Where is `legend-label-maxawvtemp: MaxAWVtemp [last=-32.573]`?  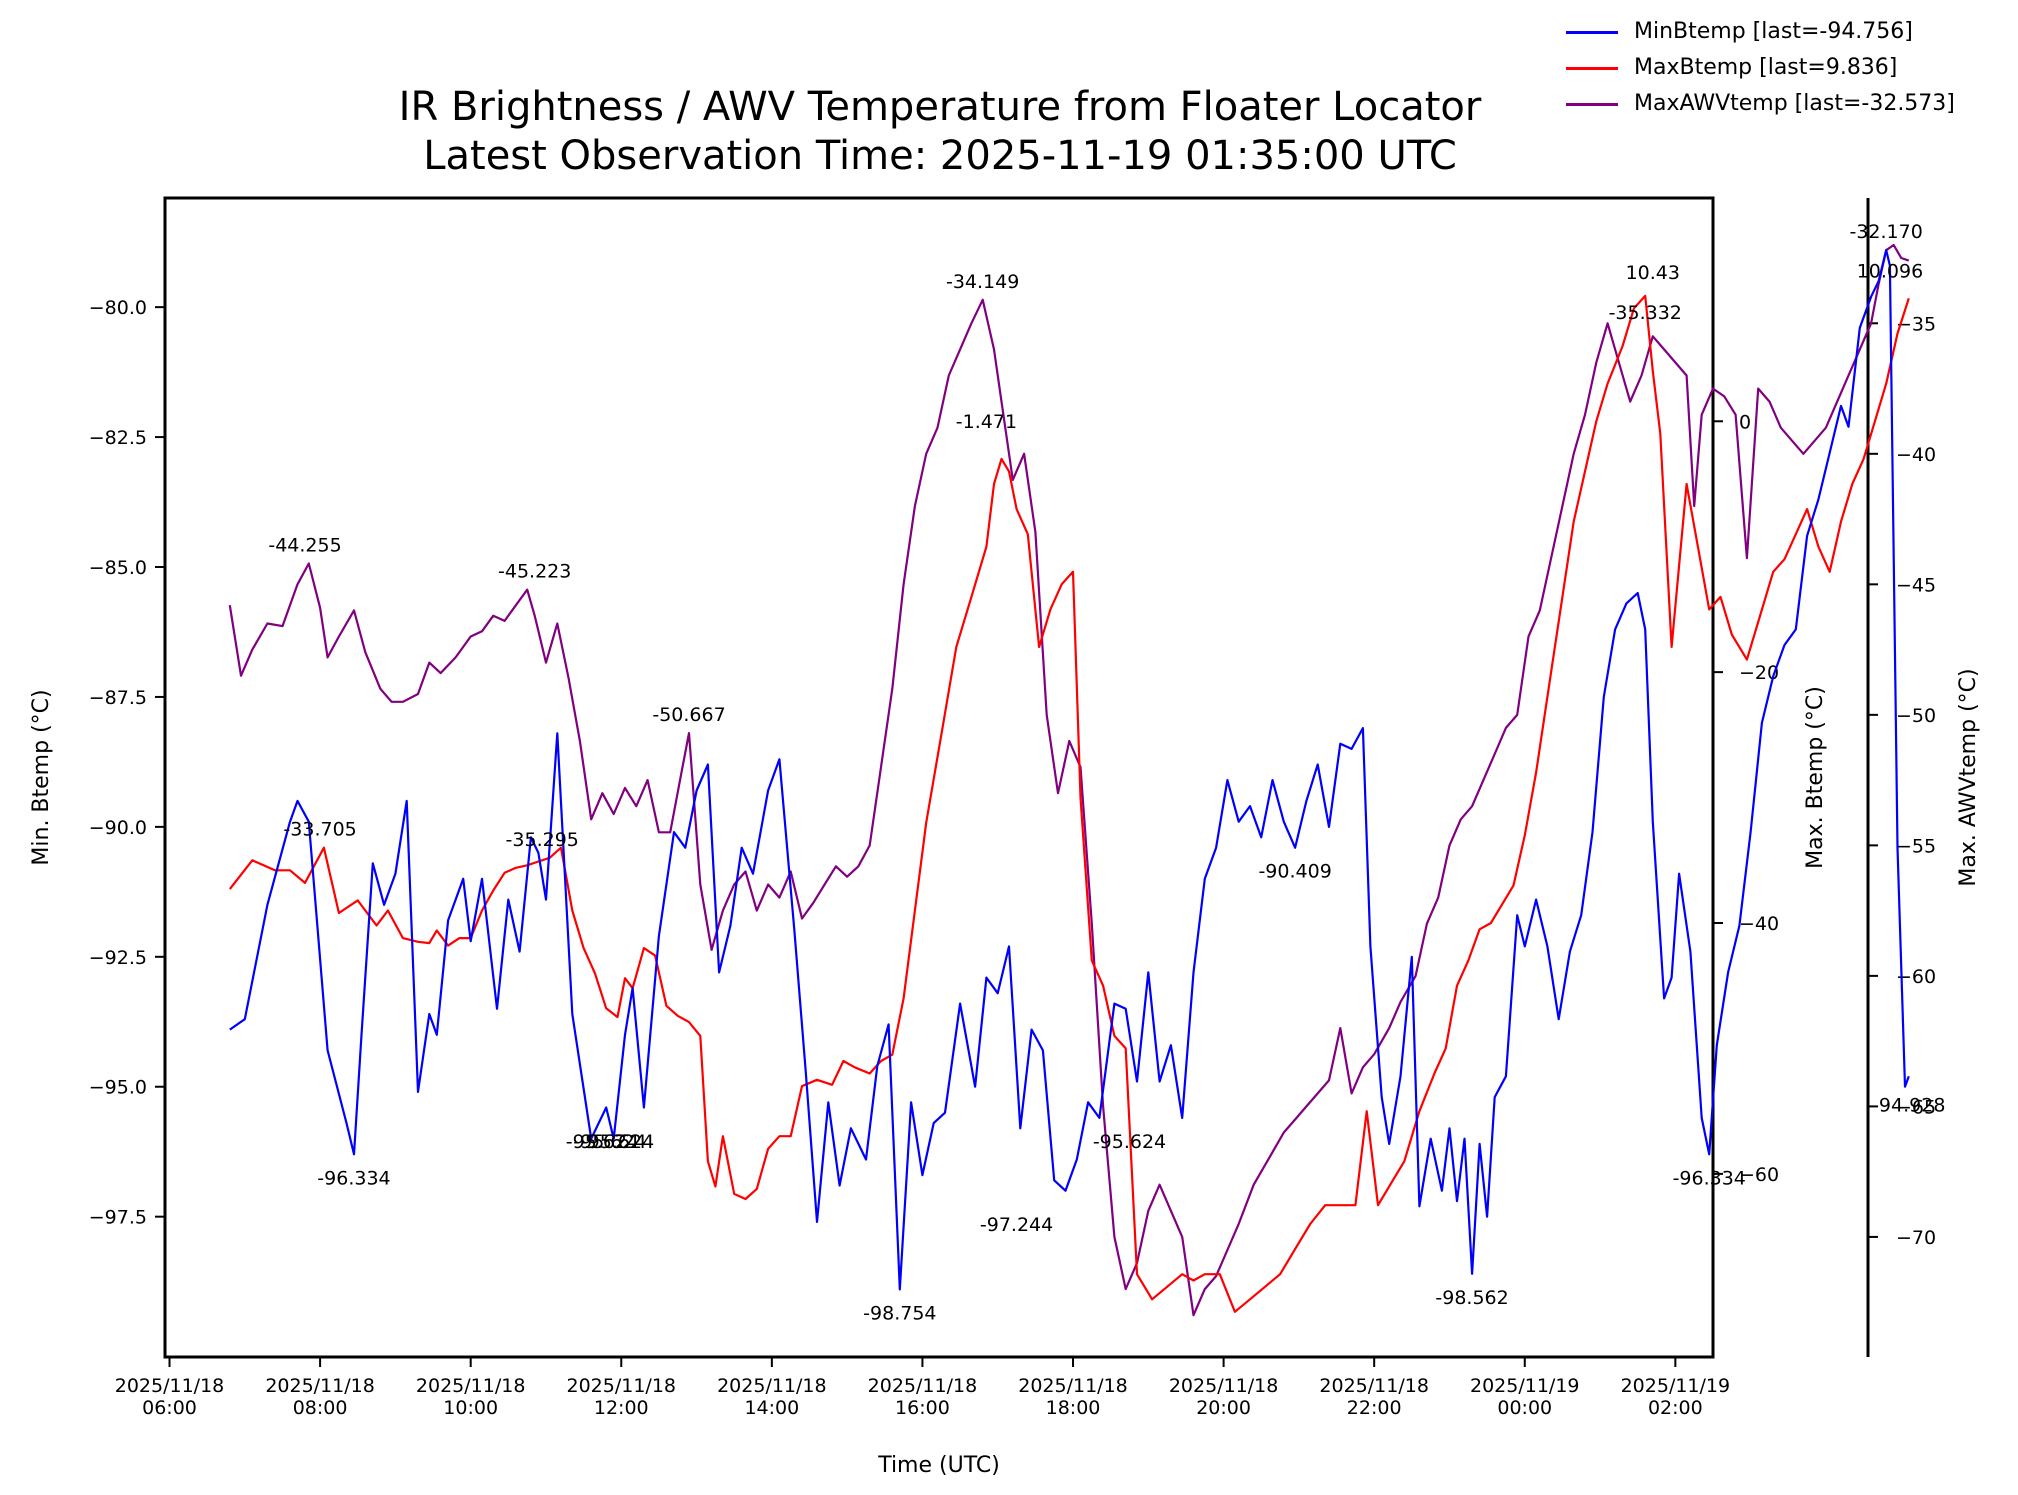 legend-label-maxawvtemp: MaxAWVtemp [last=-32.573] is located at coordinates (1794, 103).